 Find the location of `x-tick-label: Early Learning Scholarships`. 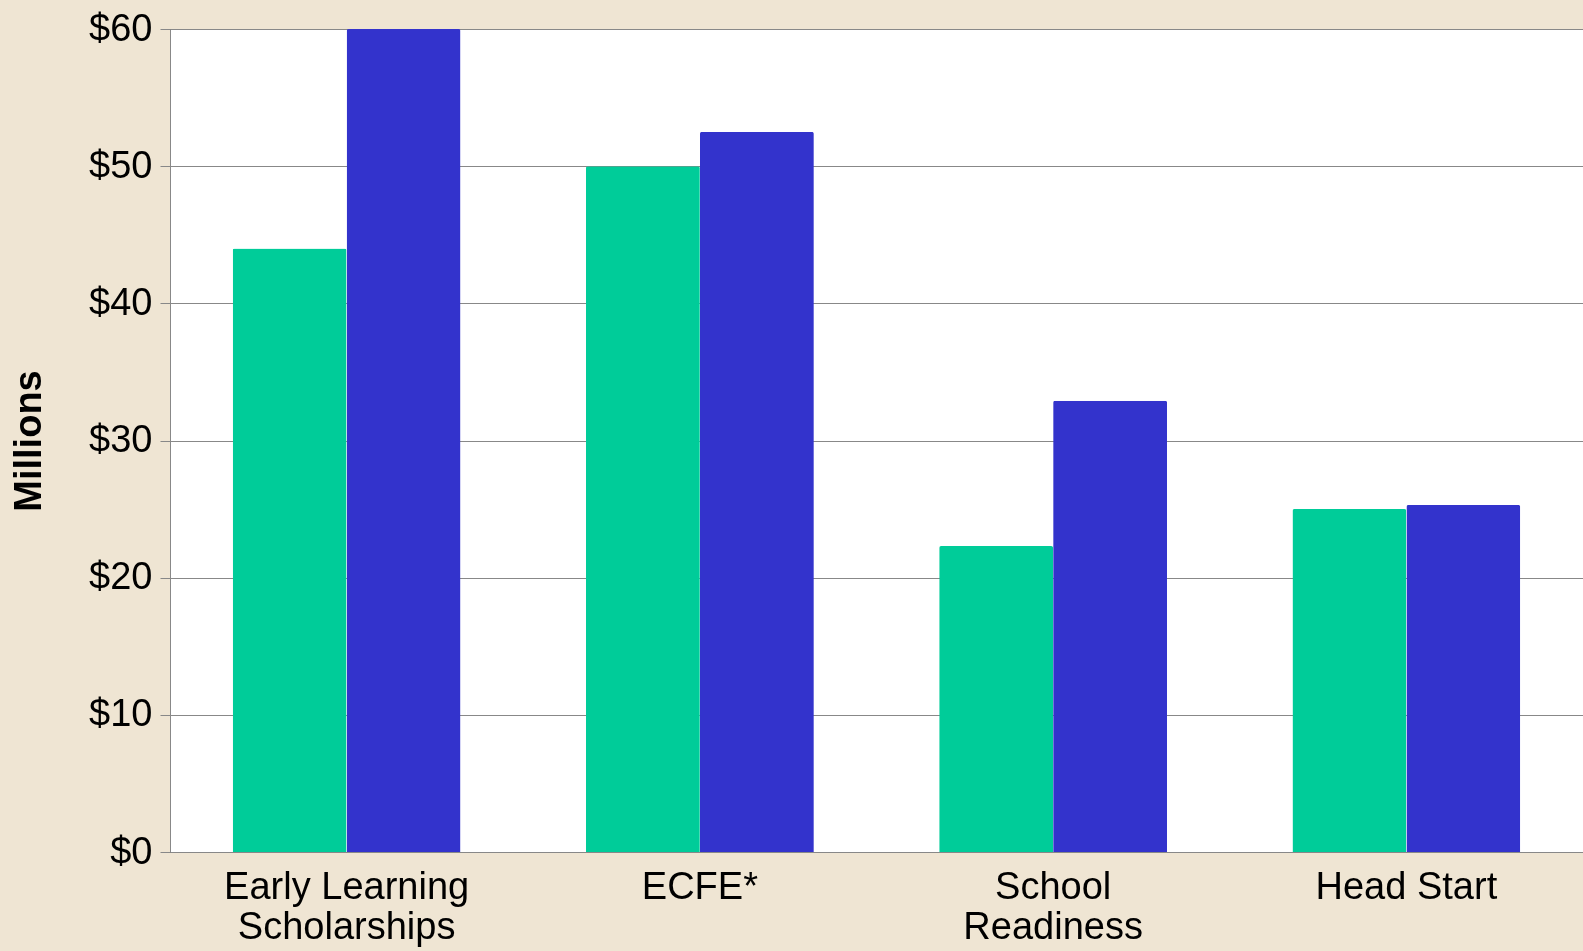

x-tick-label: Early Learning Scholarships is located at coordinates (347, 905).